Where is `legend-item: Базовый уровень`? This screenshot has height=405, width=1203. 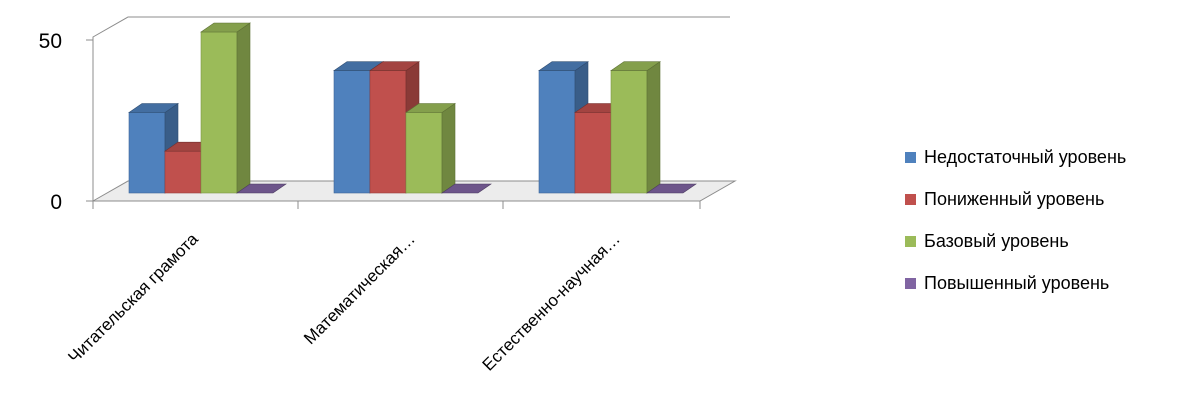 legend-item: Базовый уровень is located at coordinates (1054, 241).